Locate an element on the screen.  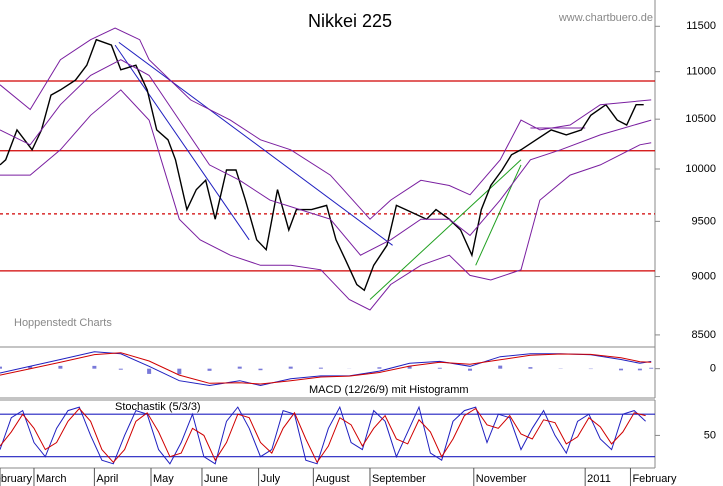
x-tick-label: May is located at coordinates (163, 479).